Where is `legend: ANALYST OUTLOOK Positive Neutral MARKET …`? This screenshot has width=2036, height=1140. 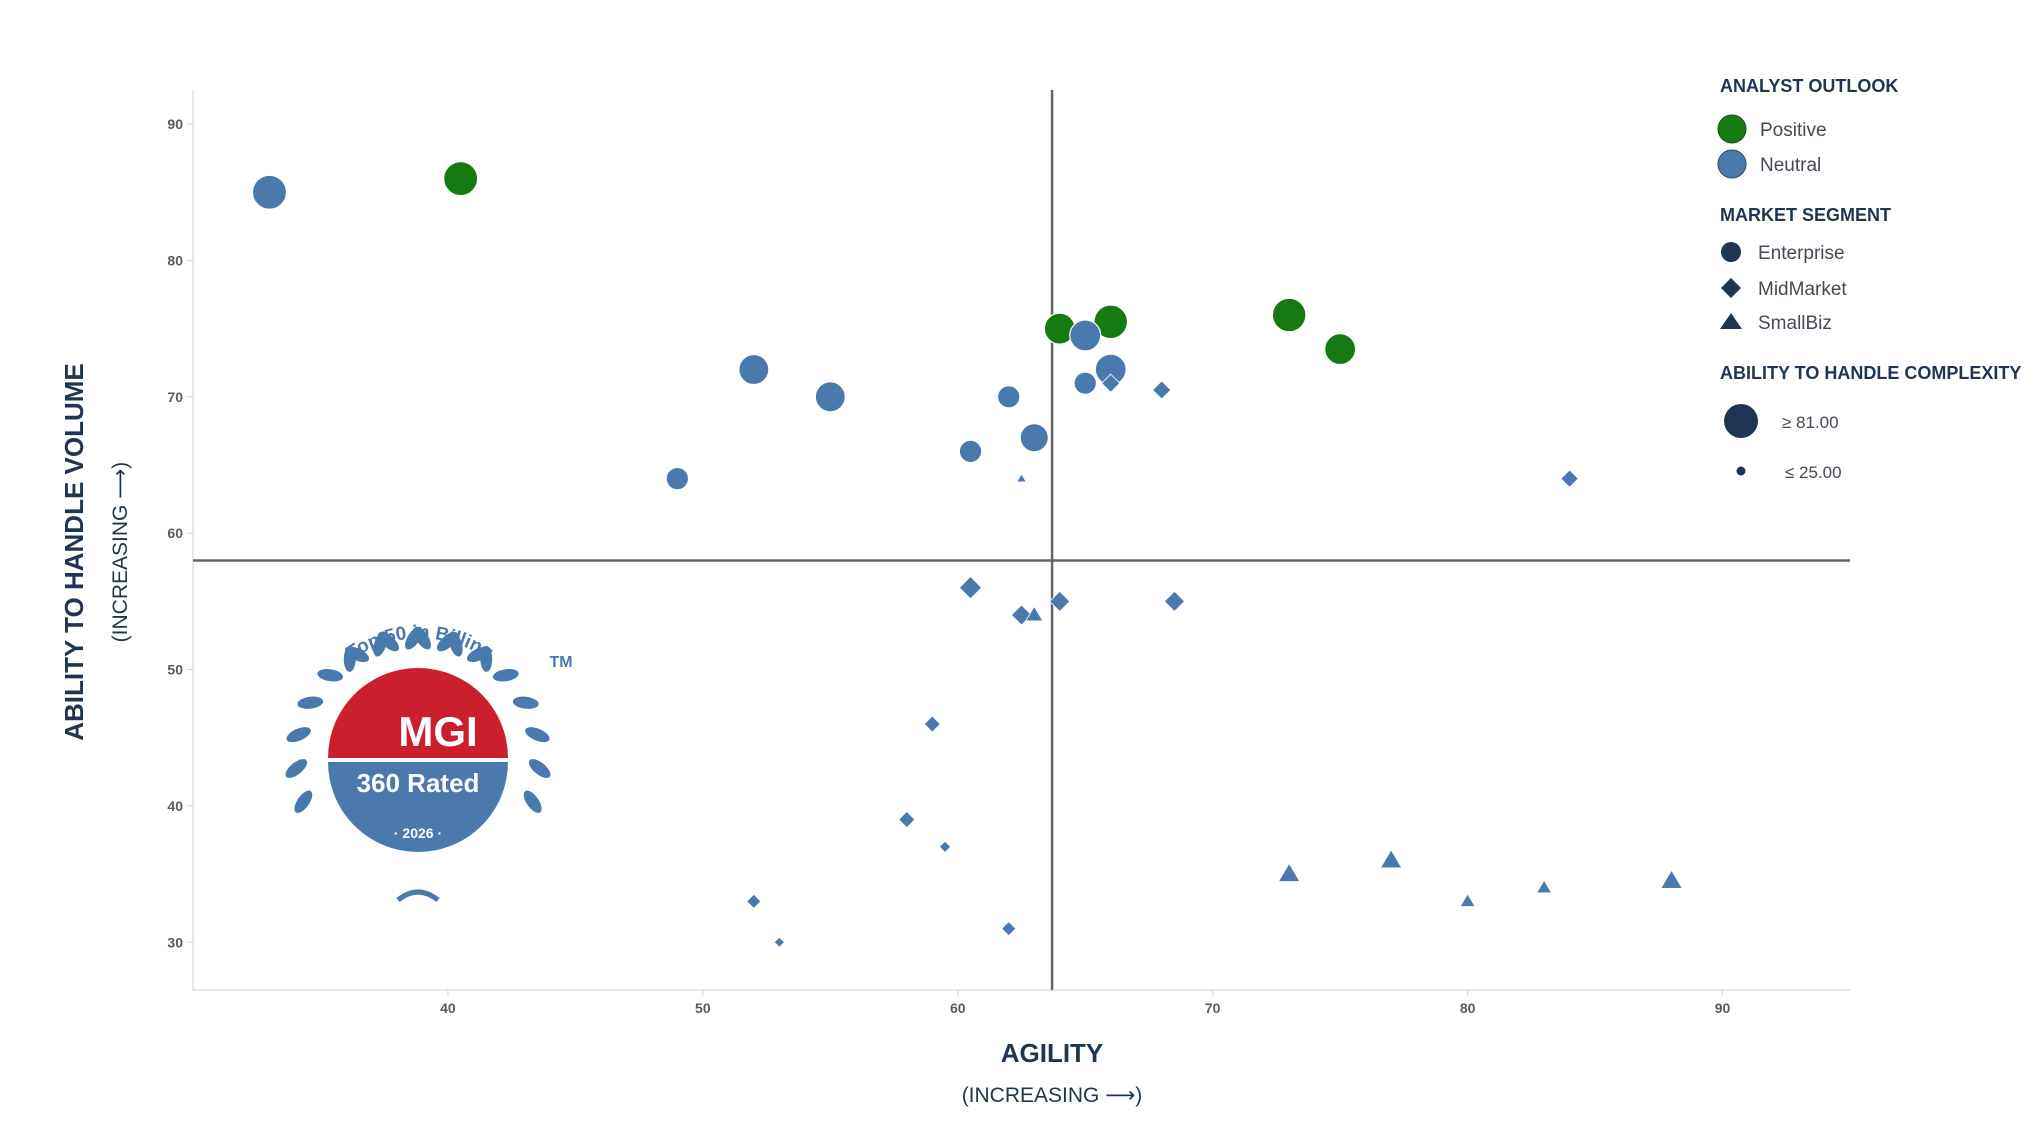
legend: ANALYST OUTLOOK Positive Neutral MARKET … is located at coordinates (1869, 279).